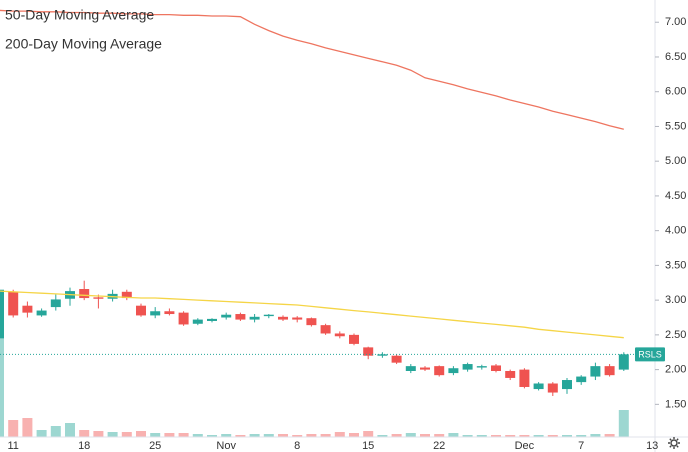 This screenshot has height=452, width=688. I want to click on y-tick-label: 5.00, so click(675, 161).